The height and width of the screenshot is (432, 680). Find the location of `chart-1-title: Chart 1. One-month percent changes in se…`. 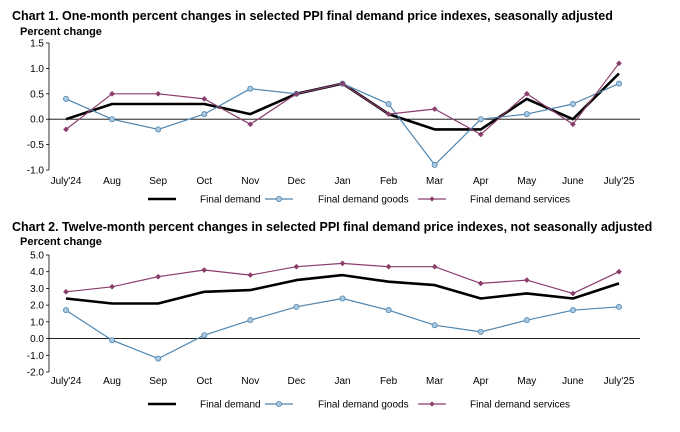

chart-1-title: Chart 1. One-month percent changes in se… is located at coordinates (312, 16).